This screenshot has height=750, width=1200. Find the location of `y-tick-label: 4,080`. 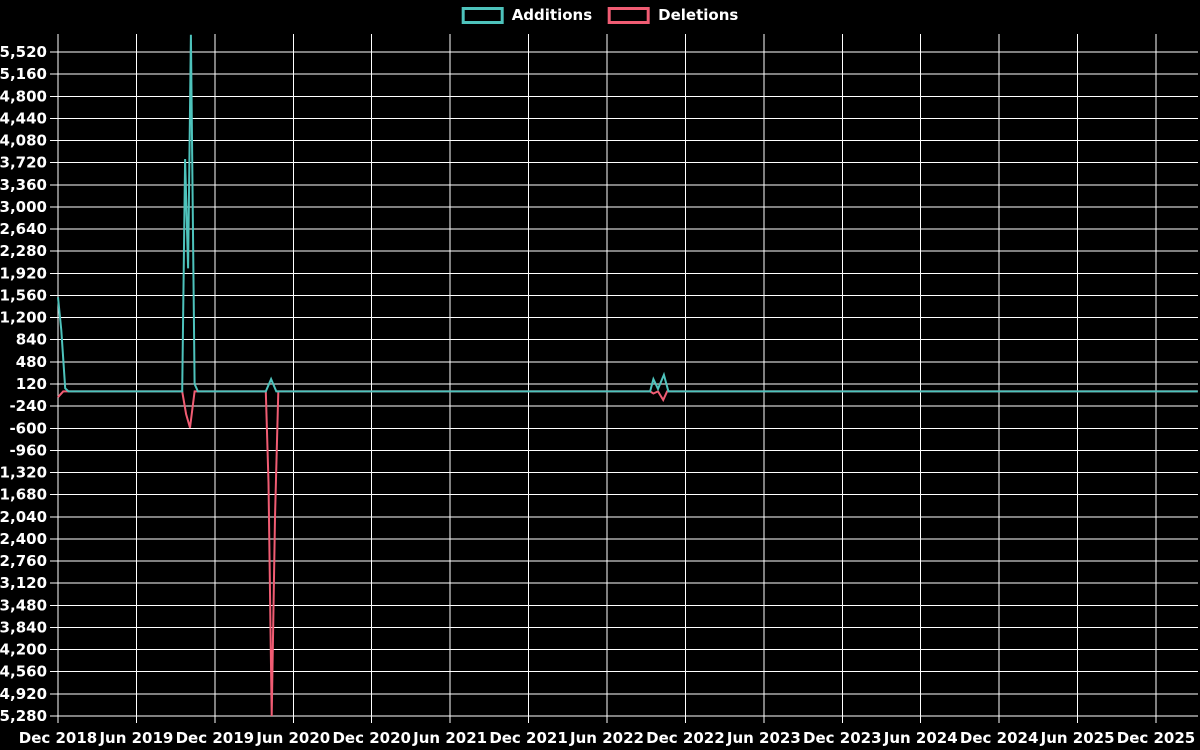

y-tick-label: 4,080 is located at coordinates (23, 141).